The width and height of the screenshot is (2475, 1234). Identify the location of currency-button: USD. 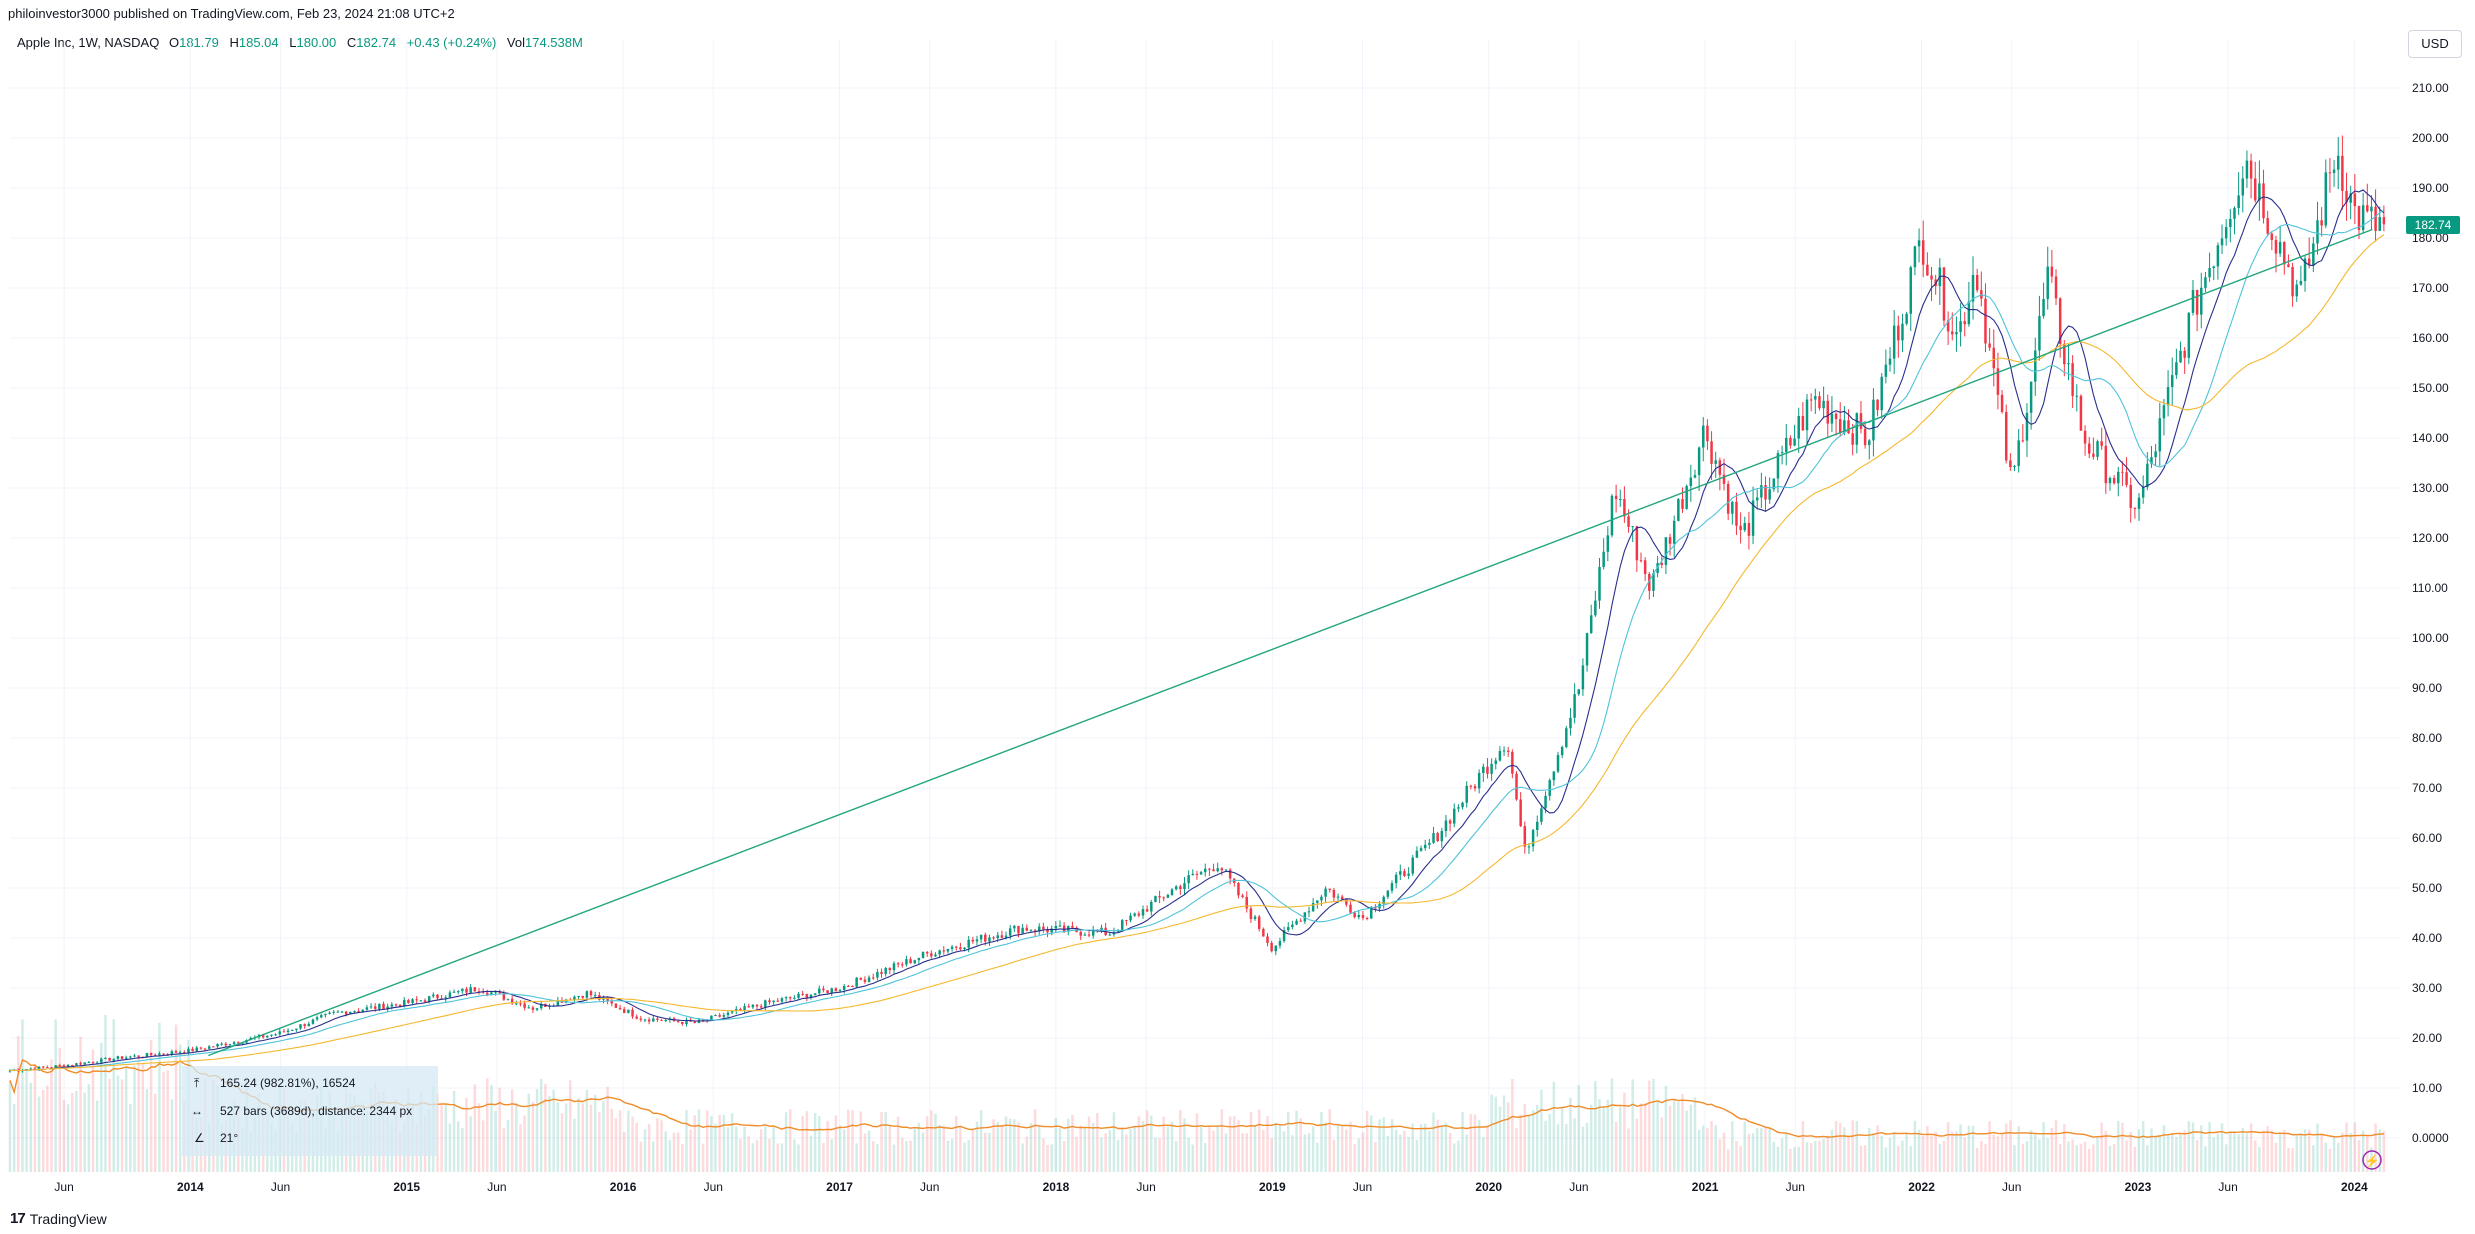
(2435, 44).